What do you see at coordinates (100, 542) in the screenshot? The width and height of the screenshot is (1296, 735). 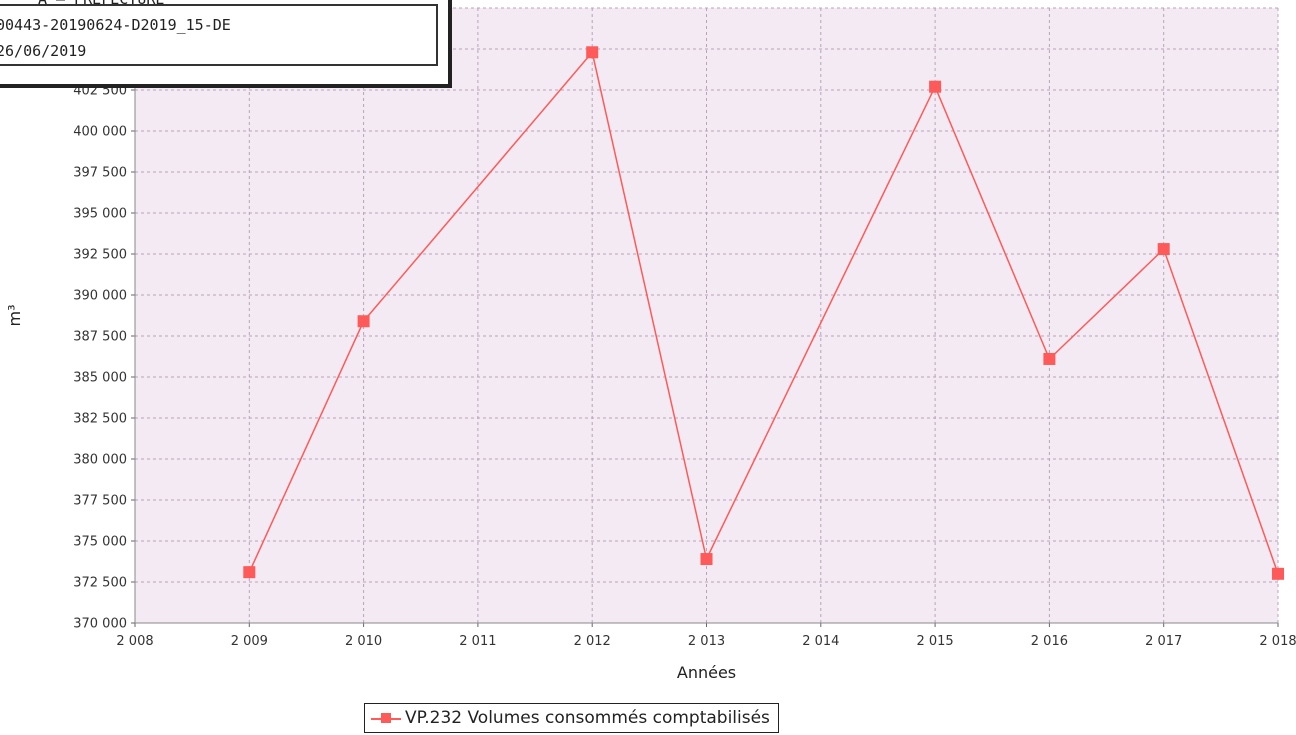 I see `y-tick-label: 375 000` at bounding box center [100, 542].